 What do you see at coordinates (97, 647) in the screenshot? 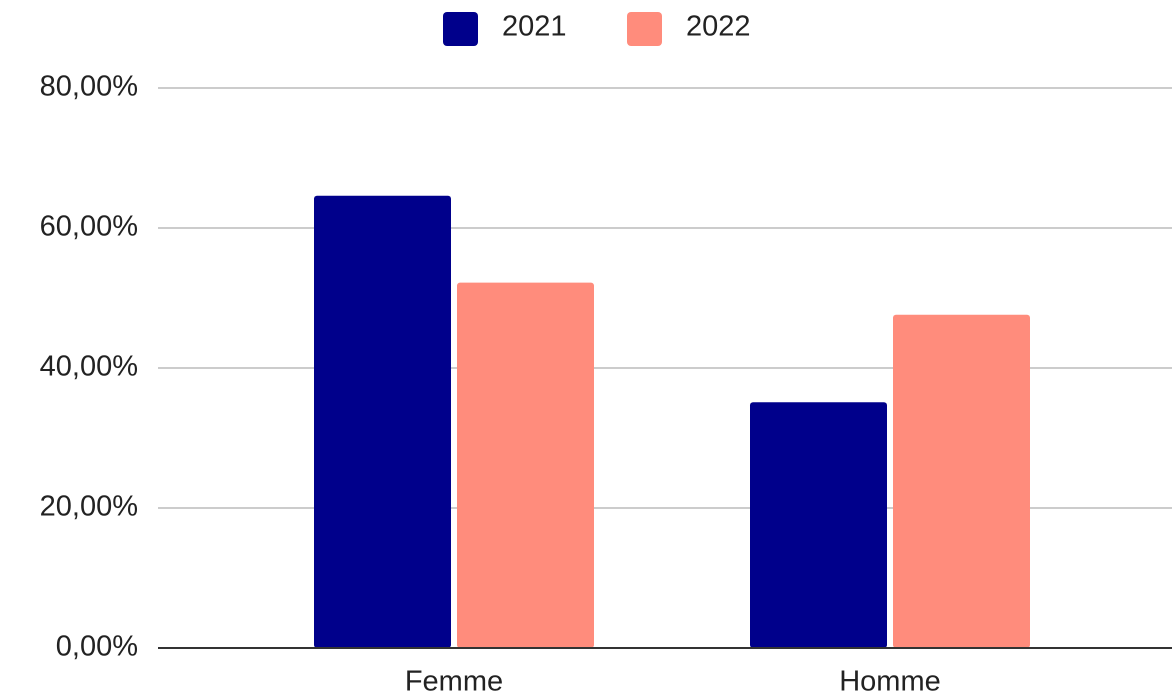
I see `y-tick-label: 0,00%` at bounding box center [97, 647].